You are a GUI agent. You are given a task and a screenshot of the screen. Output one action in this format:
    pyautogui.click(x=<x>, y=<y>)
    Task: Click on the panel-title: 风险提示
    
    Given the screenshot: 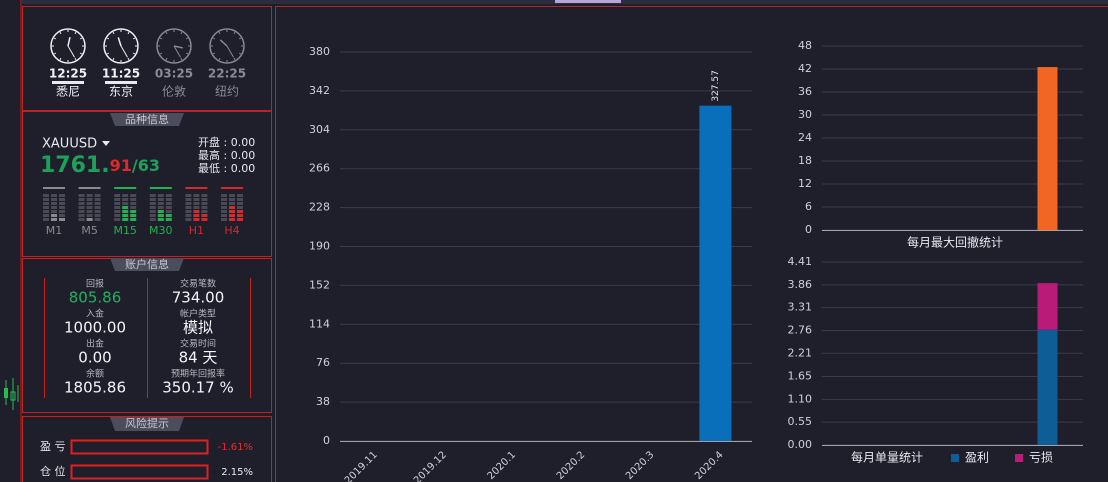 What is the action you would take?
    pyautogui.click(x=147, y=423)
    